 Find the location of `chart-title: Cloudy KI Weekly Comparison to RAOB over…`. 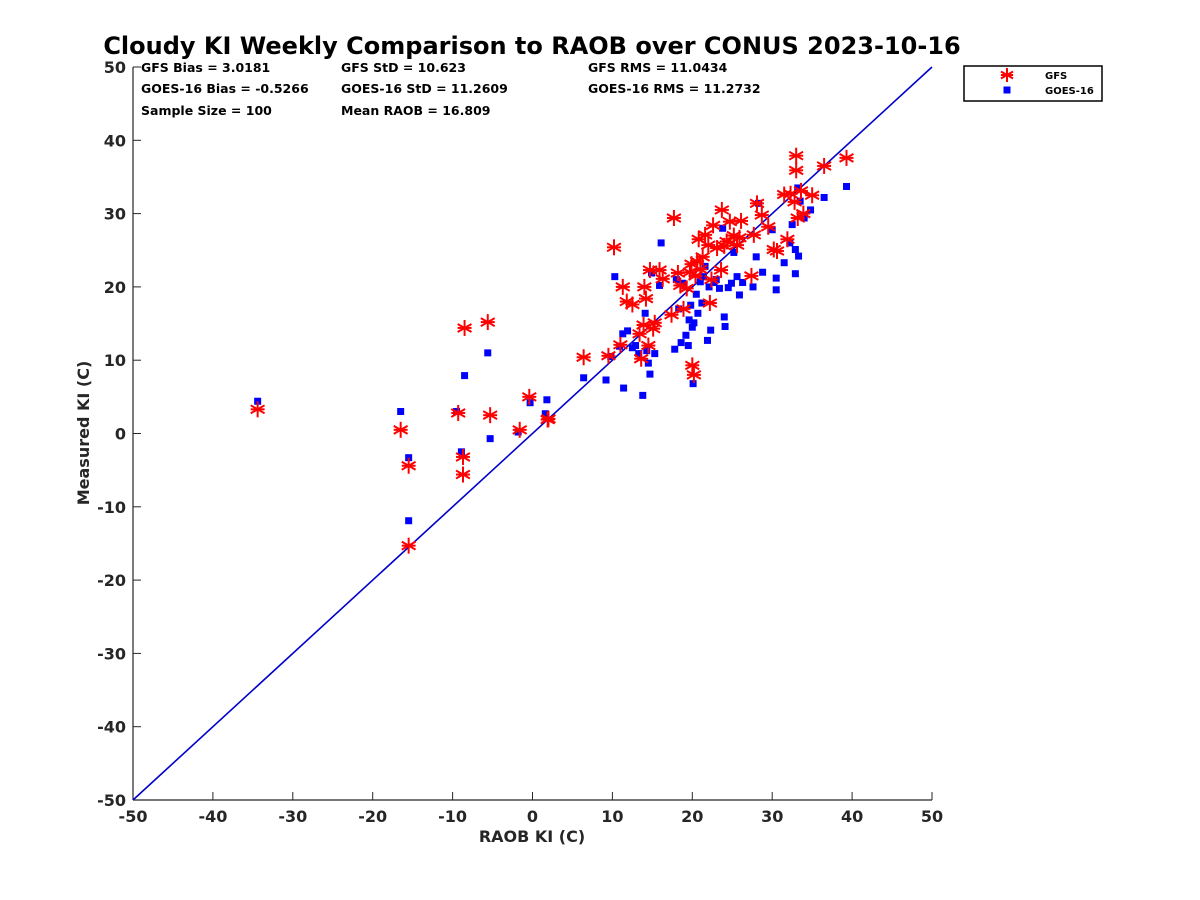

chart-title: Cloudy KI Weekly Comparison to RAOB over… is located at coordinates (531, 46).